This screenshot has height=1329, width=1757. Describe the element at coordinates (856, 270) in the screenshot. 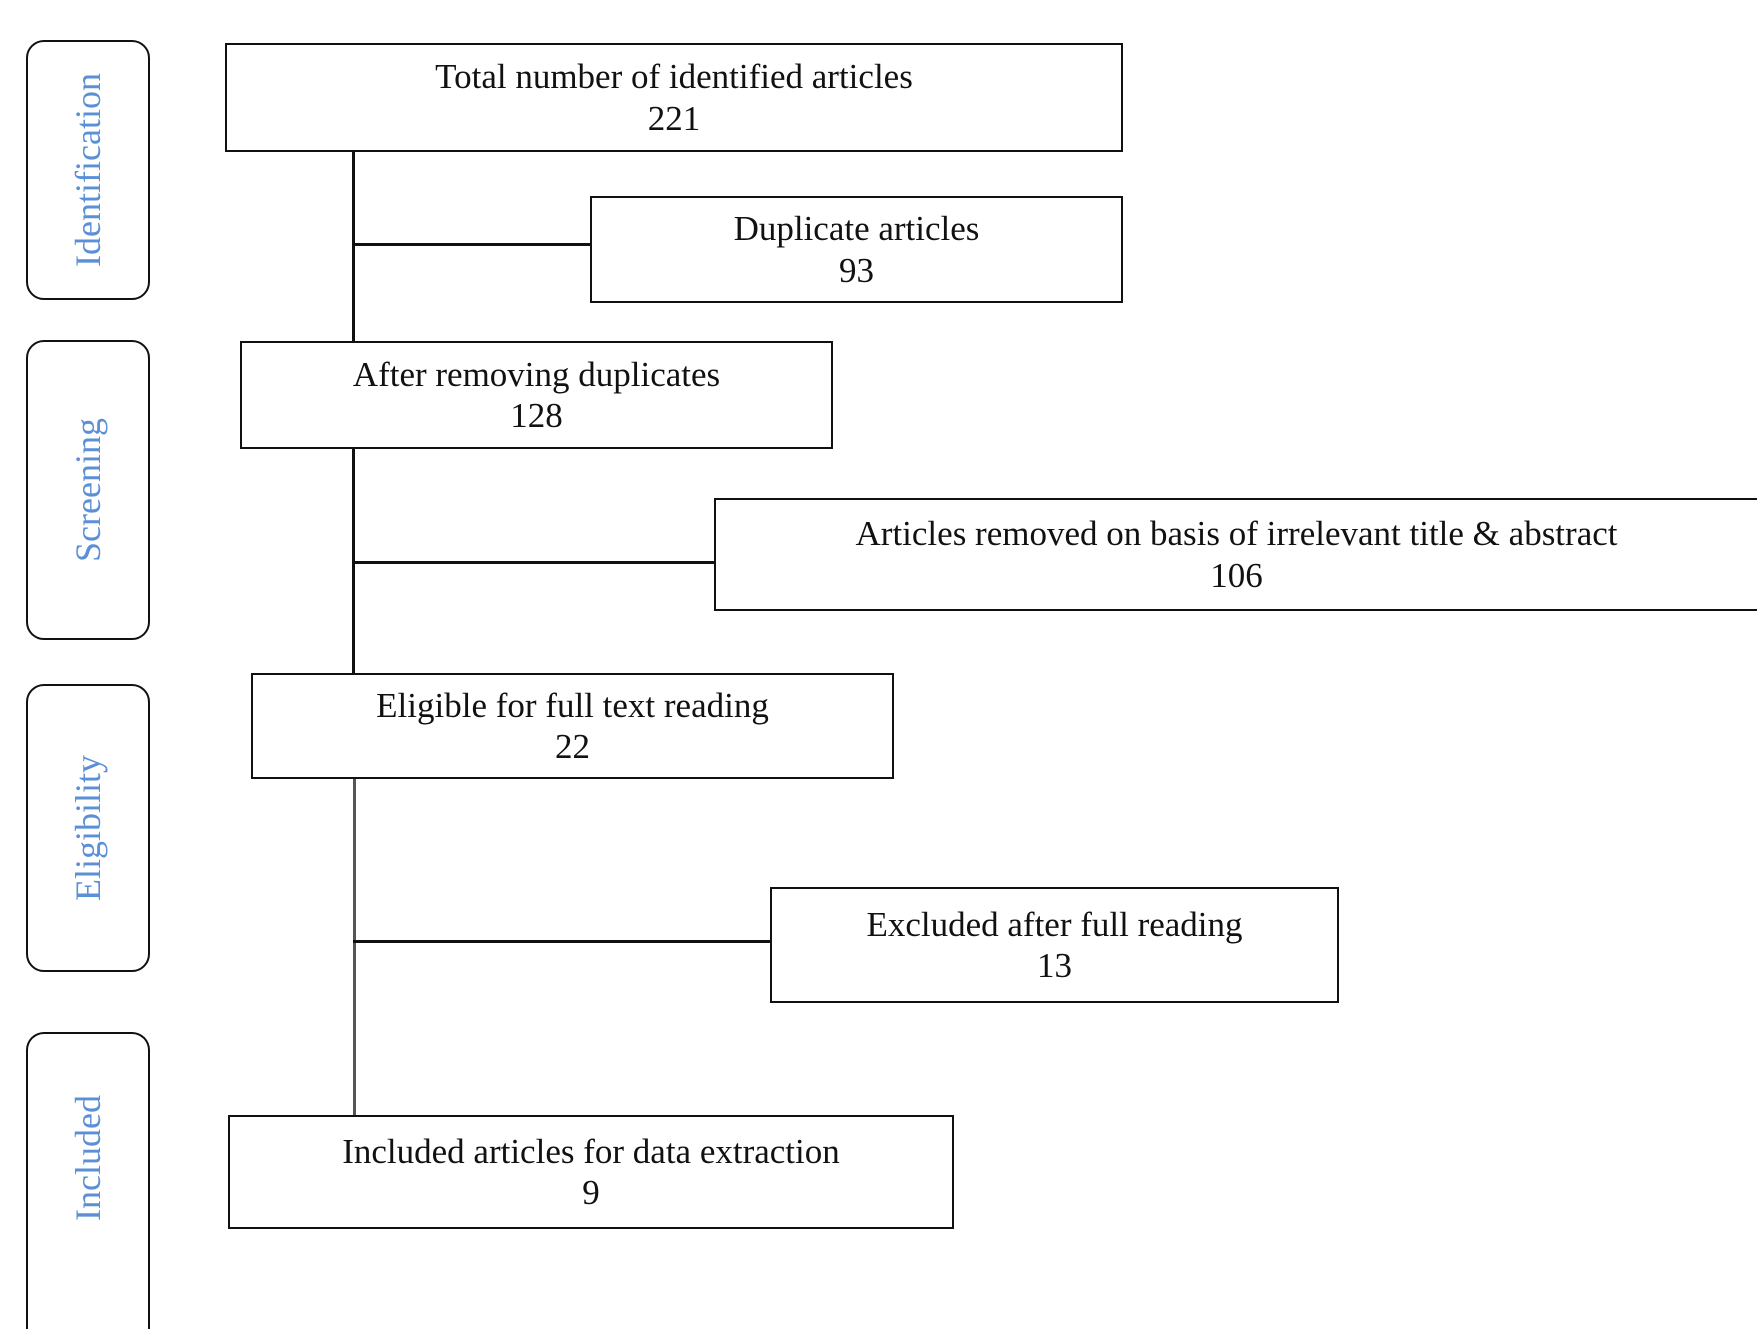

I see `duplicate-articles-count: 93` at that location.